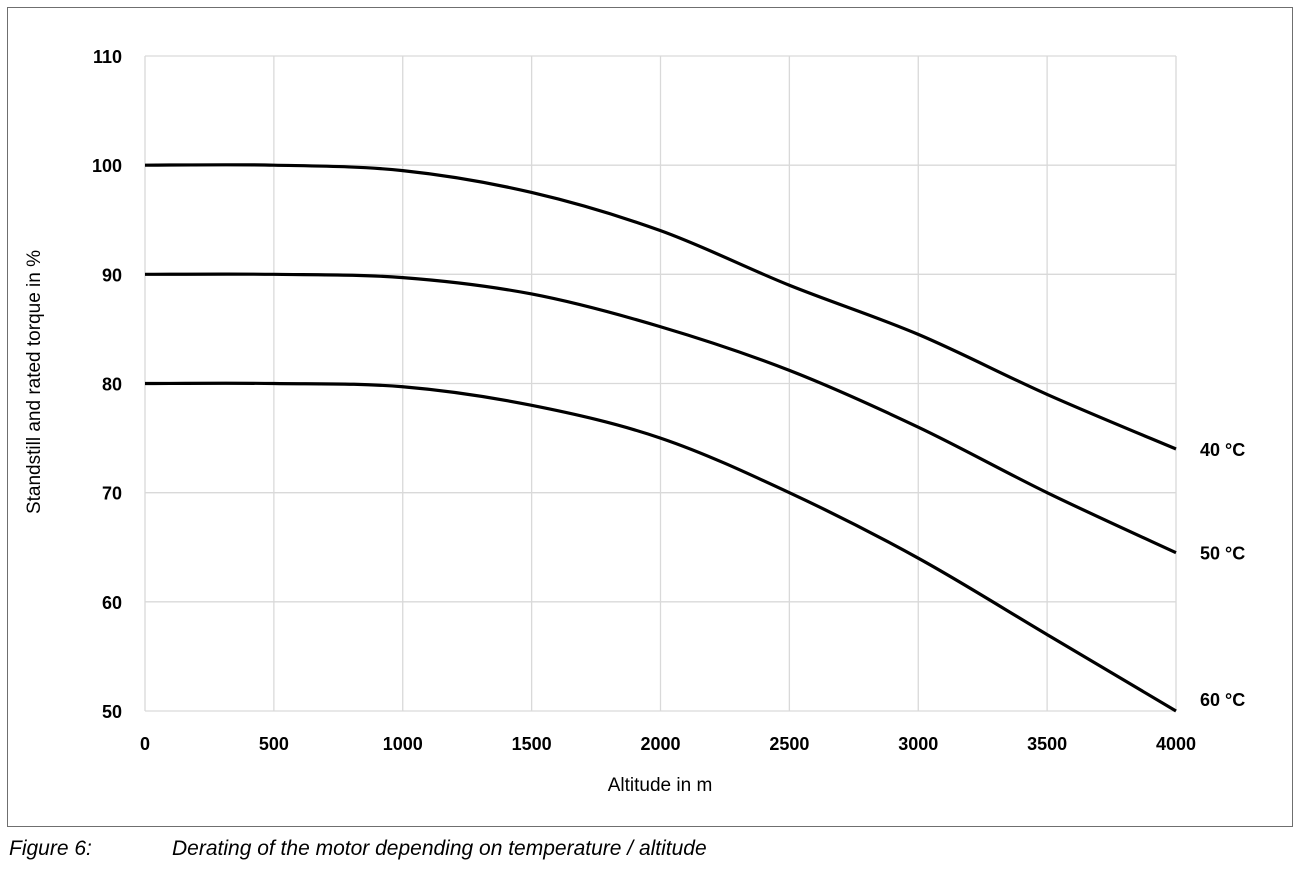 The width and height of the screenshot is (1295, 871). I want to click on series-label: 50 °C, so click(1222, 554).